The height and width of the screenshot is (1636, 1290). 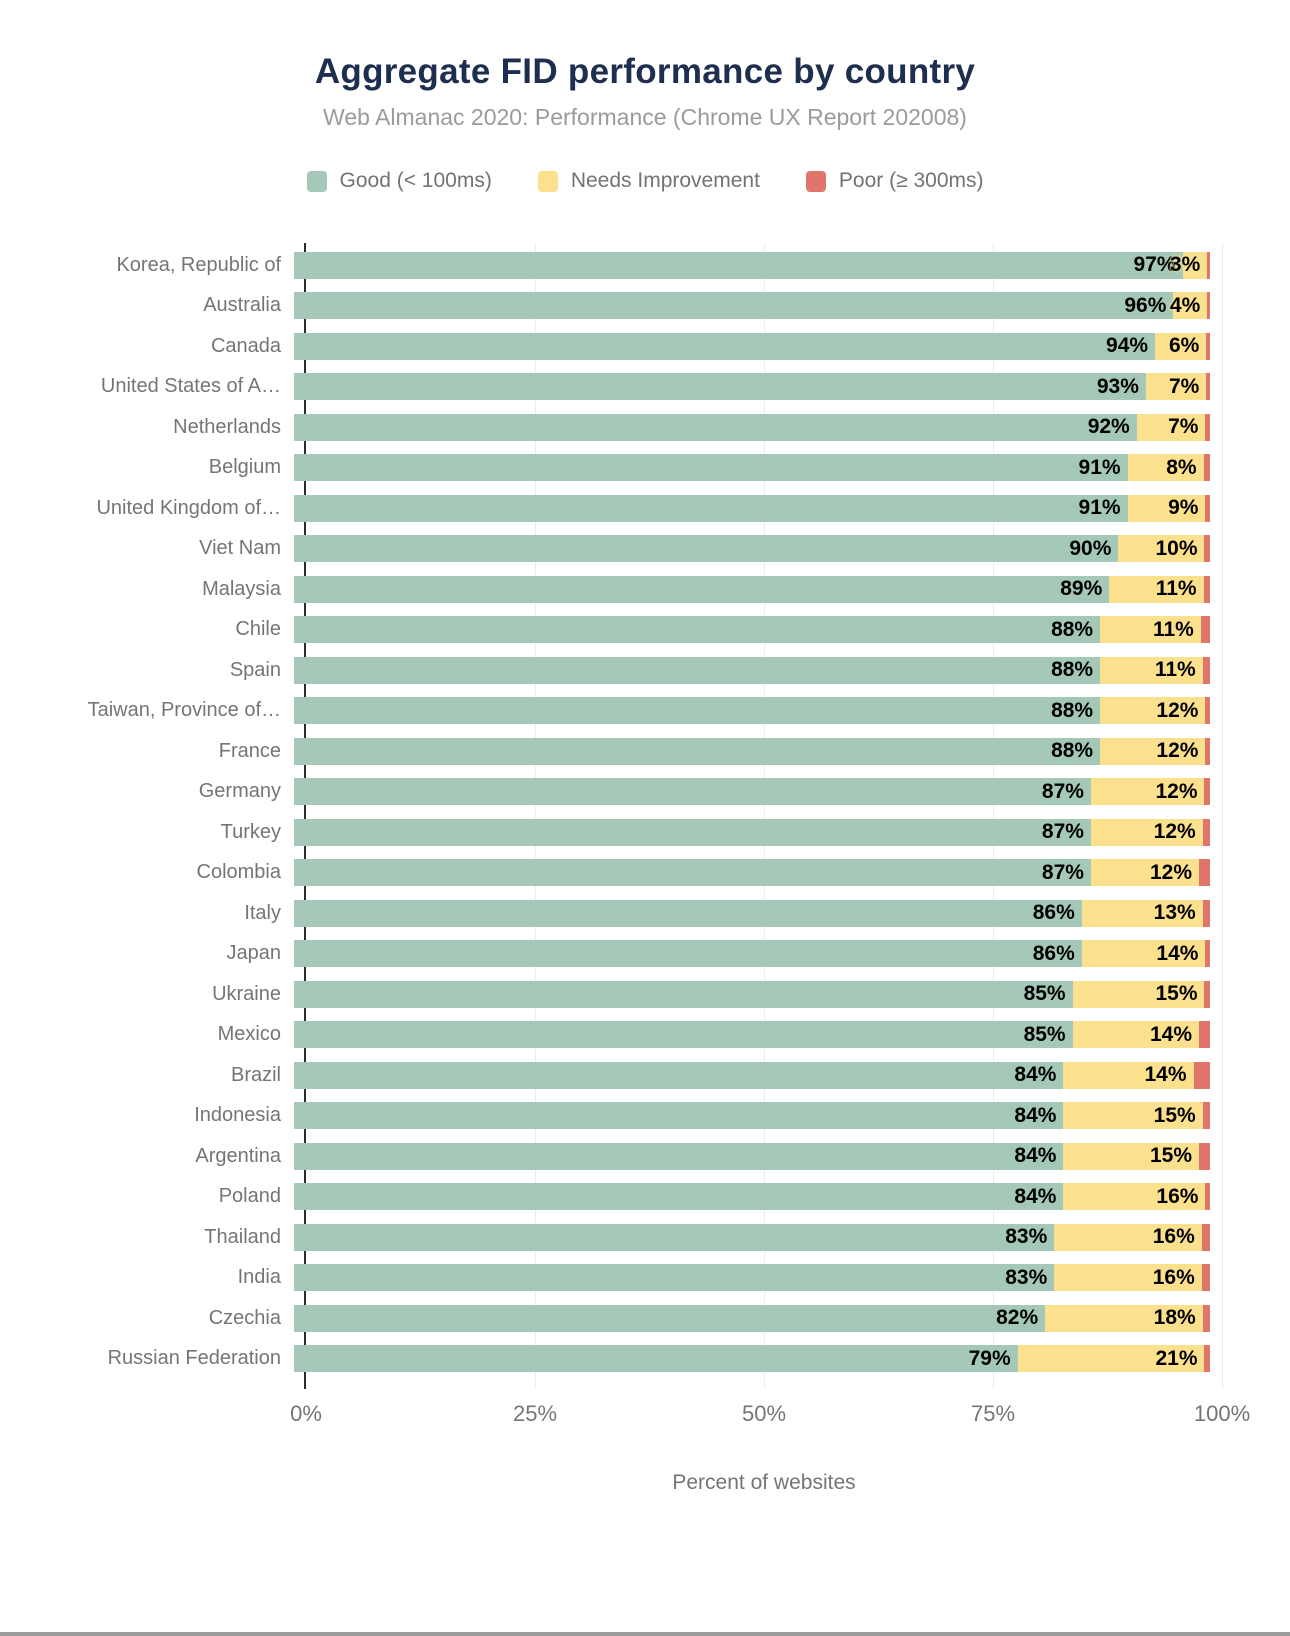 What do you see at coordinates (1053, 913) in the screenshot?
I see `value-label-good: 86%` at bounding box center [1053, 913].